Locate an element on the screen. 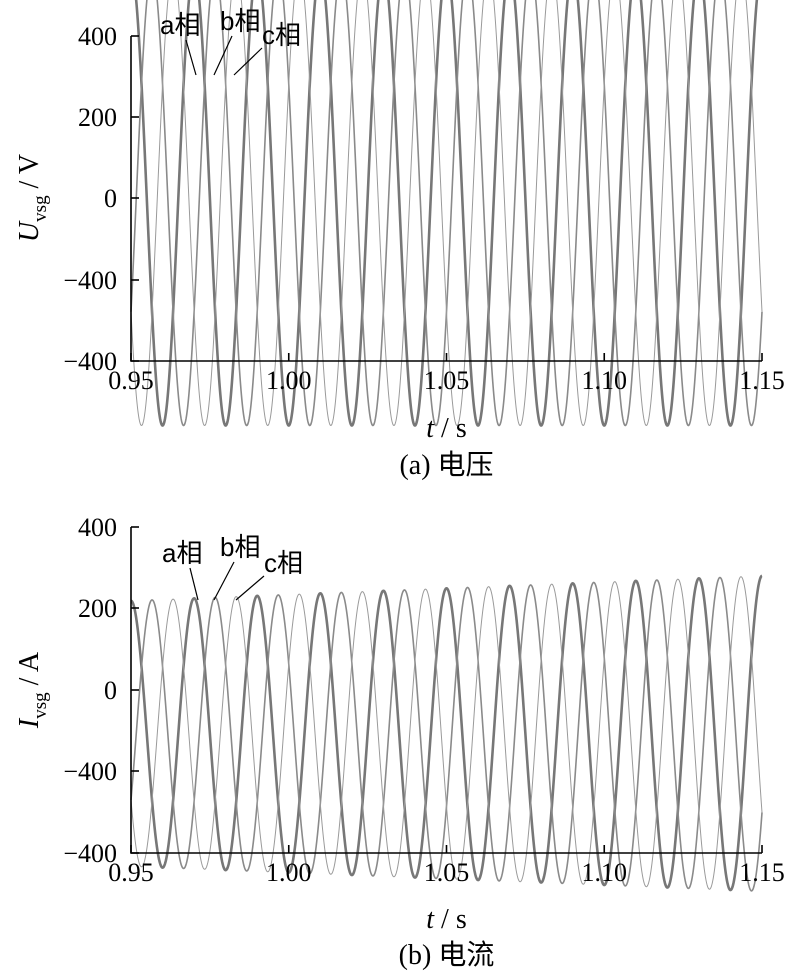 The image size is (800, 976). current-xtick-label: 1.05 is located at coordinates (447, 872).